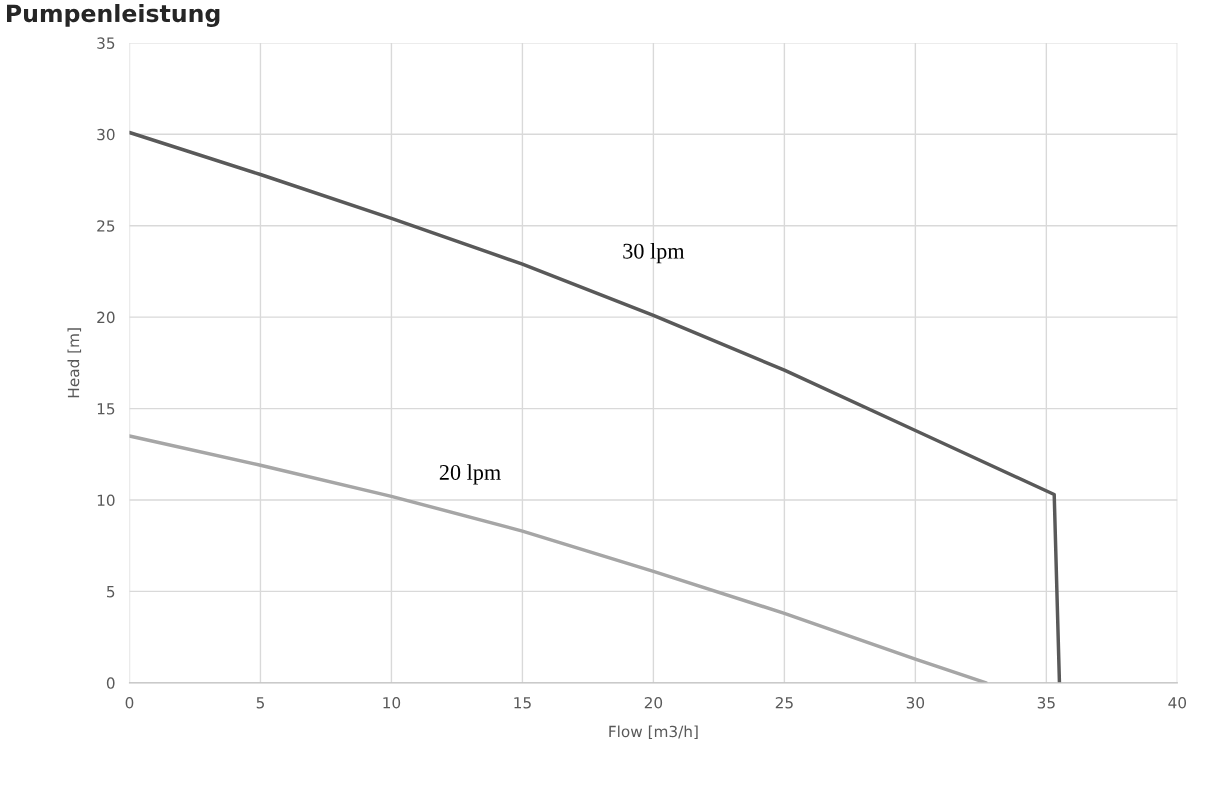 The image size is (1210, 794). What do you see at coordinates (110, 683) in the screenshot?
I see `y-tick-label: 0` at bounding box center [110, 683].